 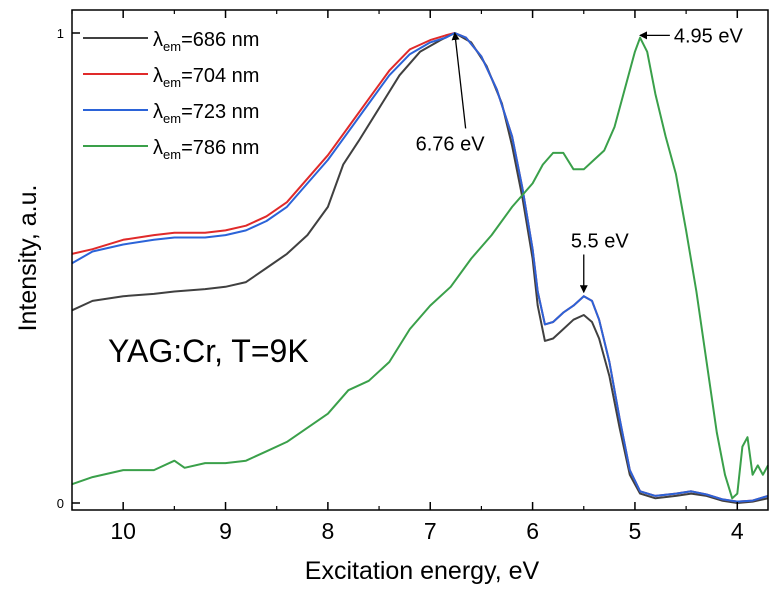 What do you see at coordinates (327, 531) in the screenshot?
I see `x-tick-label: 8` at bounding box center [327, 531].